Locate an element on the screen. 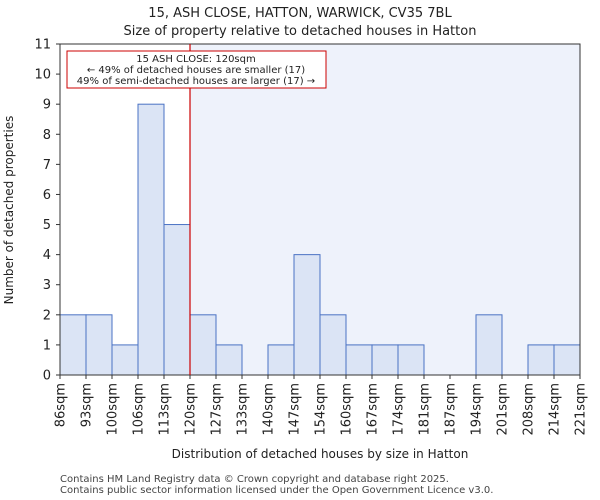  y-tick-label: 10 is located at coordinates (42, 75).